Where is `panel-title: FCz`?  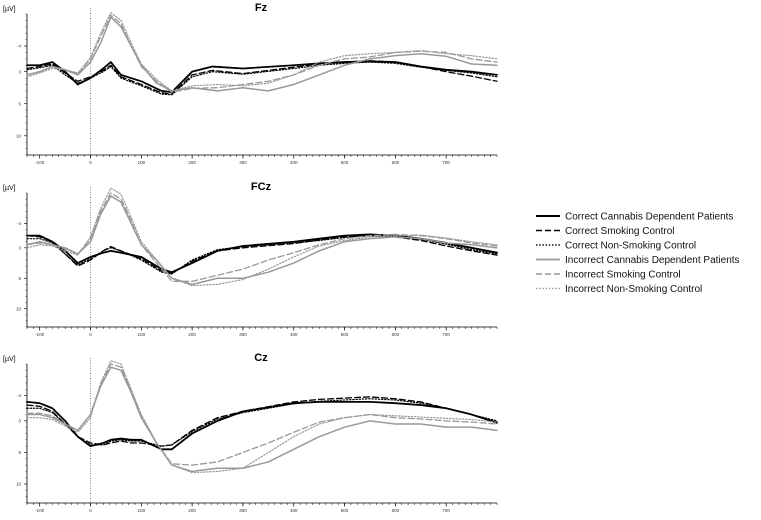 panel-title: FCz is located at coordinates (261, 187).